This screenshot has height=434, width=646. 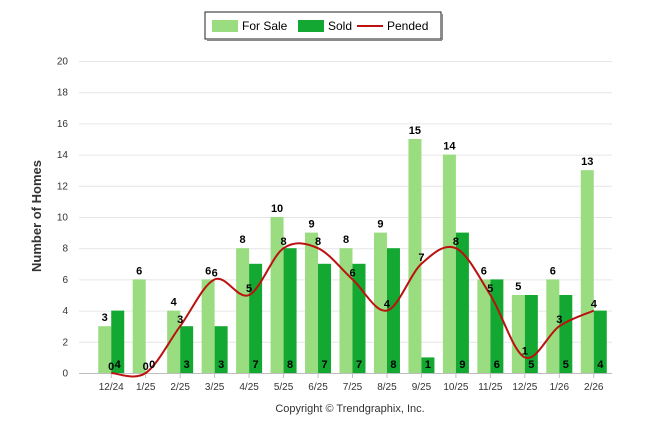 What do you see at coordinates (594, 387) in the screenshot?
I see `x-tick-label: 2/26` at bounding box center [594, 387].